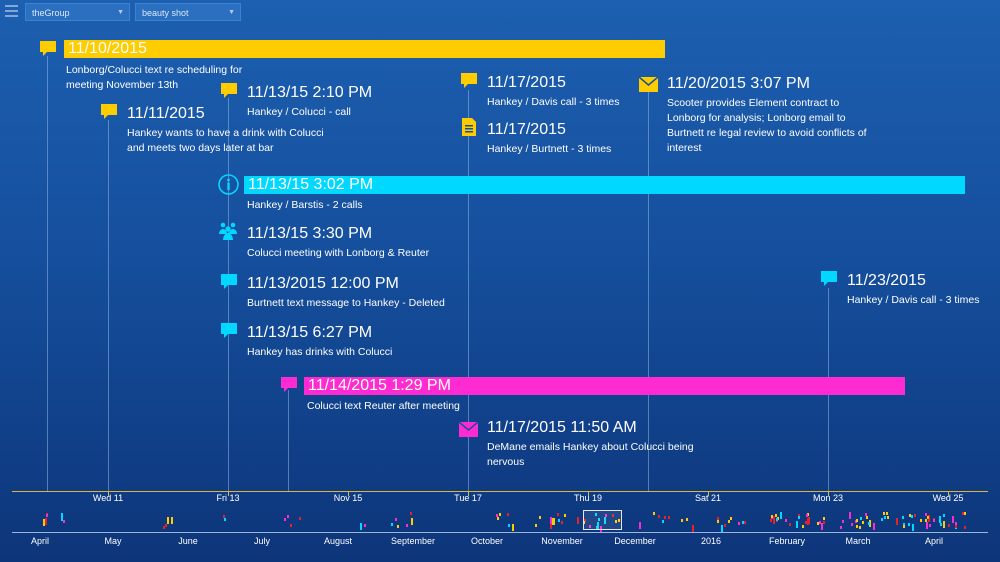 This screenshot has height=562, width=1000. Describe the element at coordinates (262, 541) in the screenshot. I see `overview-label: July` at that location.